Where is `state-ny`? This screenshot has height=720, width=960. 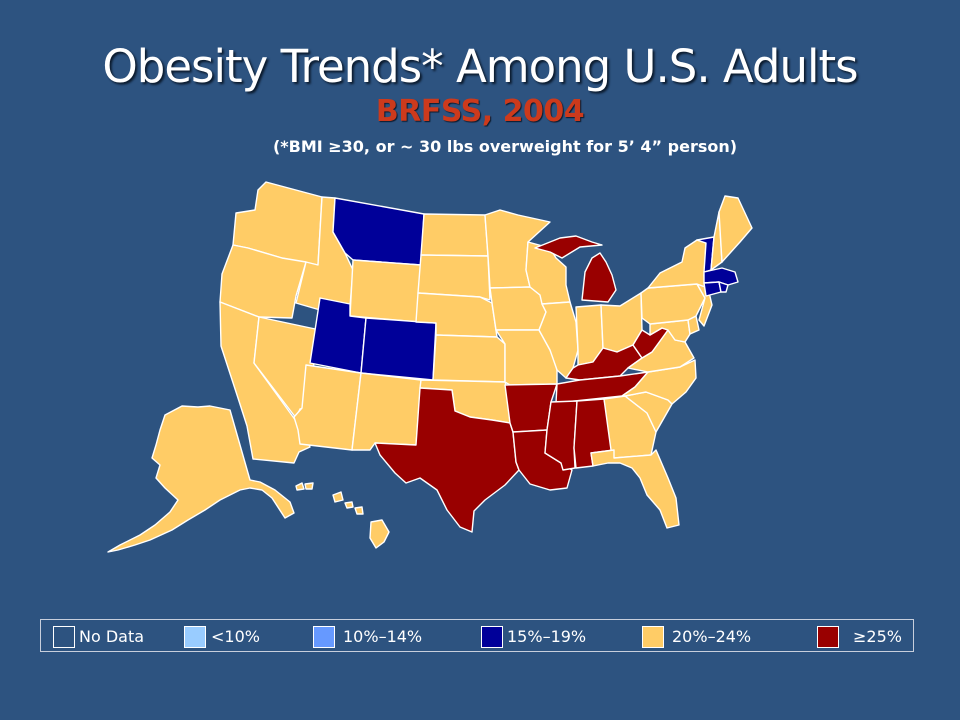
state-ny is located at coordinates (678, 264).